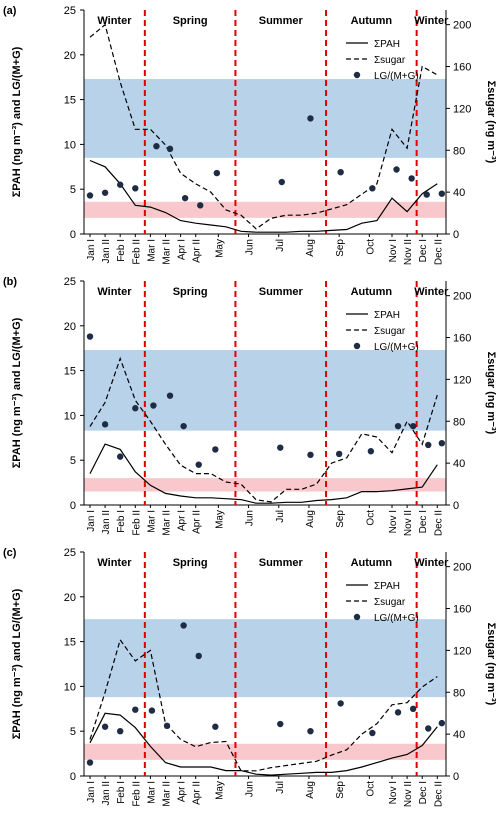 The height and width of the screenshot is (815, 500). What do you see at coordinates (310, 519) in the screenshot?
I see `x-tick-label: Aug` at bounding box center [310, 519].